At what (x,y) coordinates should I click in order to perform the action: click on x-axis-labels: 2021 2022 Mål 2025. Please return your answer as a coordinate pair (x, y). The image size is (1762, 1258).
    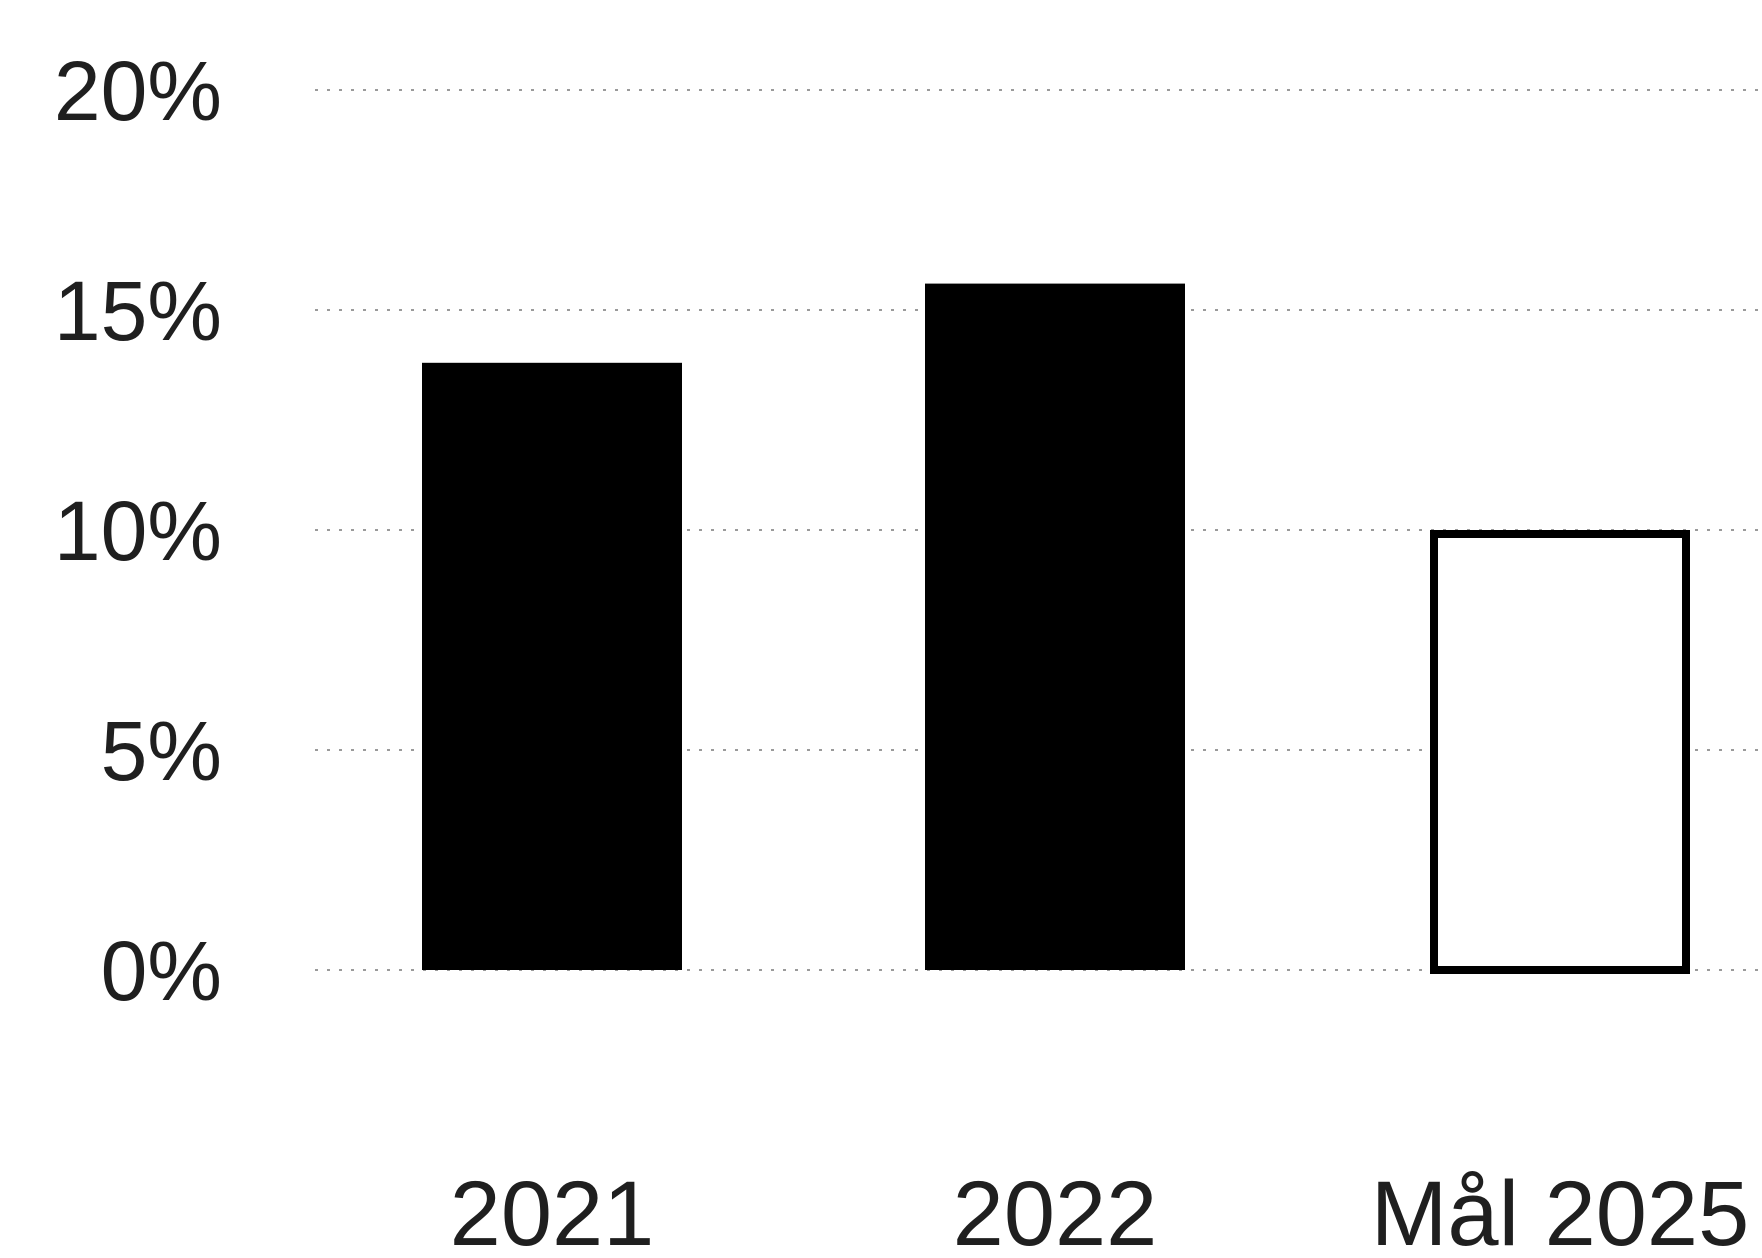
    Looking at the image, I should click on (1100, 1210).